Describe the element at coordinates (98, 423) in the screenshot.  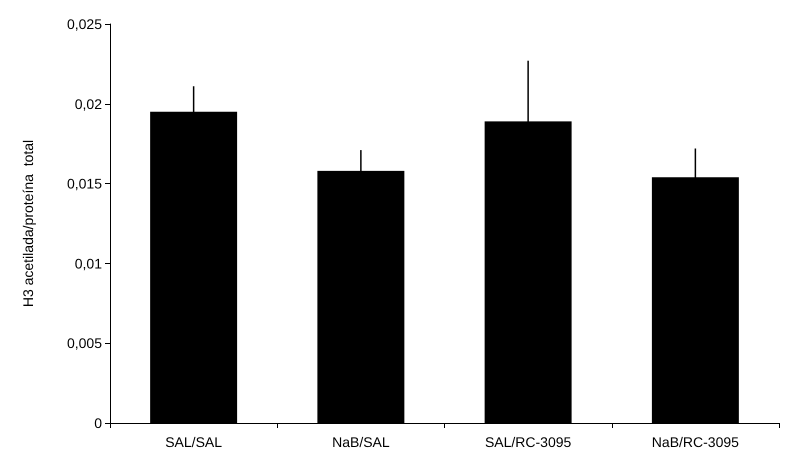
I see `y-tick-label: 0` at that location.